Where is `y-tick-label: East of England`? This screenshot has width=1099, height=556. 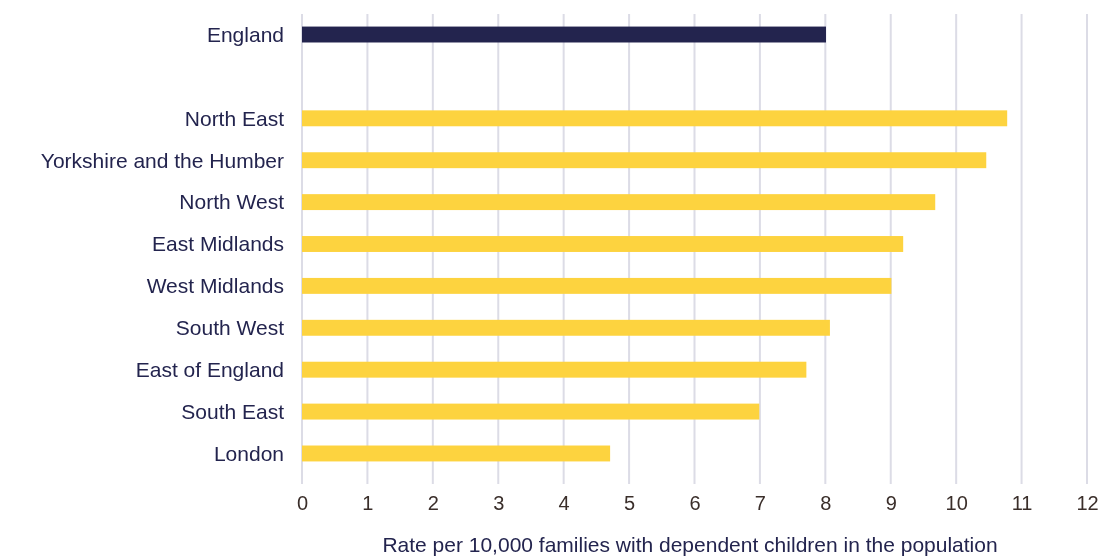
y-tick-label: East of England is located at coordinates (209, 370).